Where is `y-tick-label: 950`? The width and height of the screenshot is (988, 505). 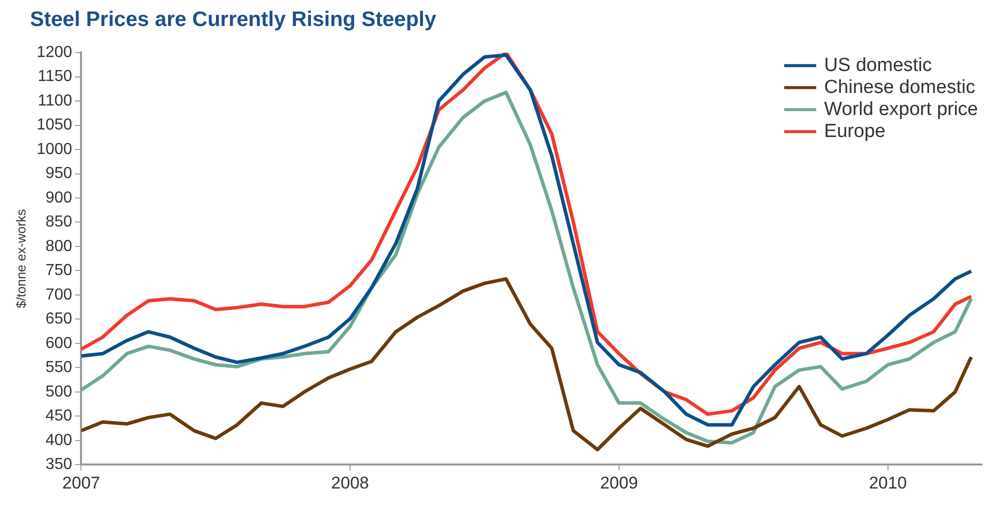 y-tick-label: 950 is located at coordinates (58, 173).